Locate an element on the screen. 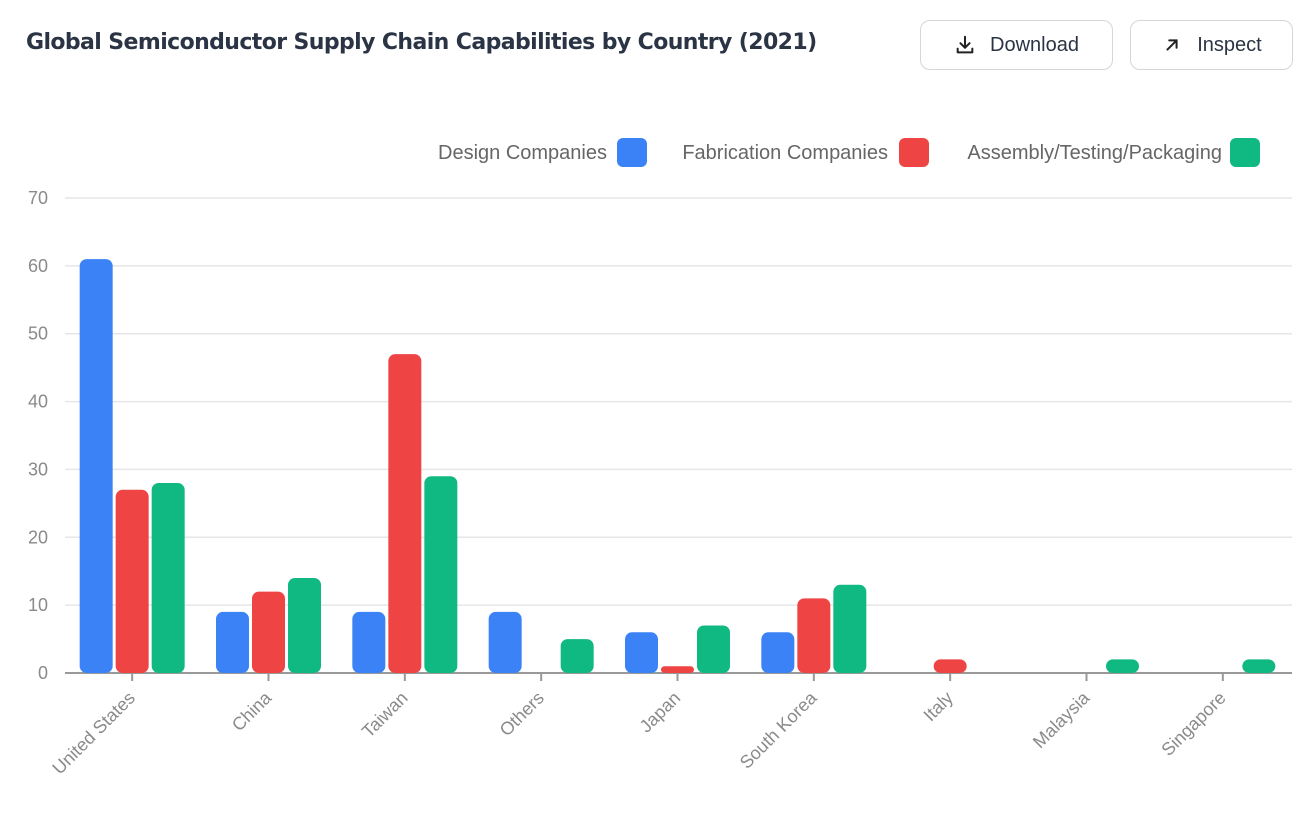 The height and width of the screenshot is (819, 1310). x-tick-label: United States is located at coordinates (93, 733).